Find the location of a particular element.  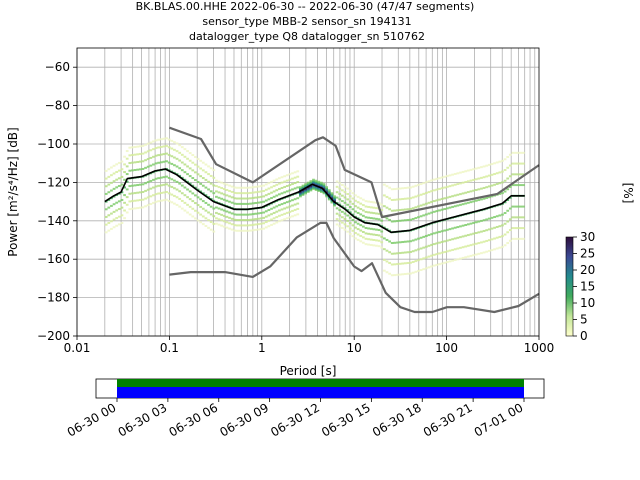

x-tick-label: 100 is located at coordinates (446, 348).